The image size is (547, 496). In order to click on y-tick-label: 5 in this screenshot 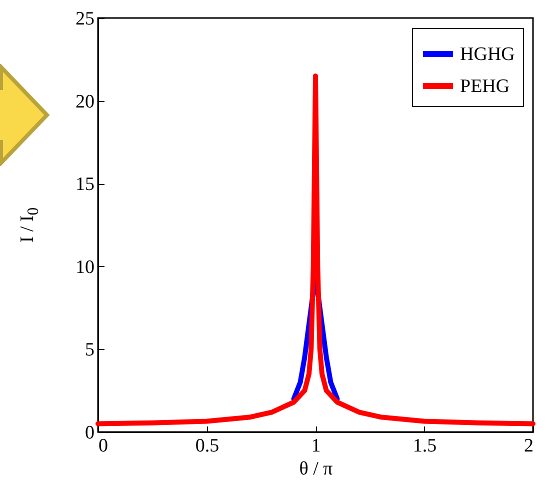, I will do `click(89, 350)`.